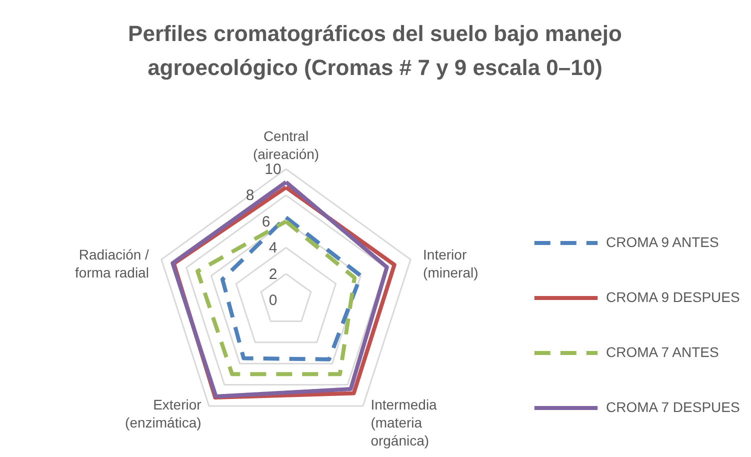 Image resolution: width=751 pixels, height=457 pixels. What do you see at coordinates (286, 145) in the screenshot?
I see `spoke-label: Central (aireación)` at bounding box center [286, 145].